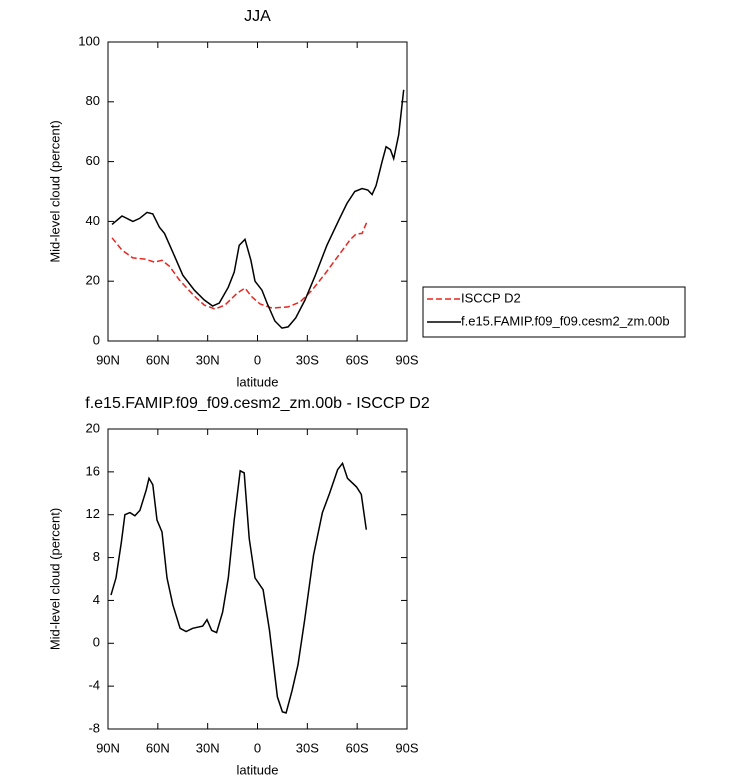 The height and width of the screenshot is (783, 733). Describe the element at coordinates (89, 40) in the screenshot. I see `y-tick-label: 100` at that location.